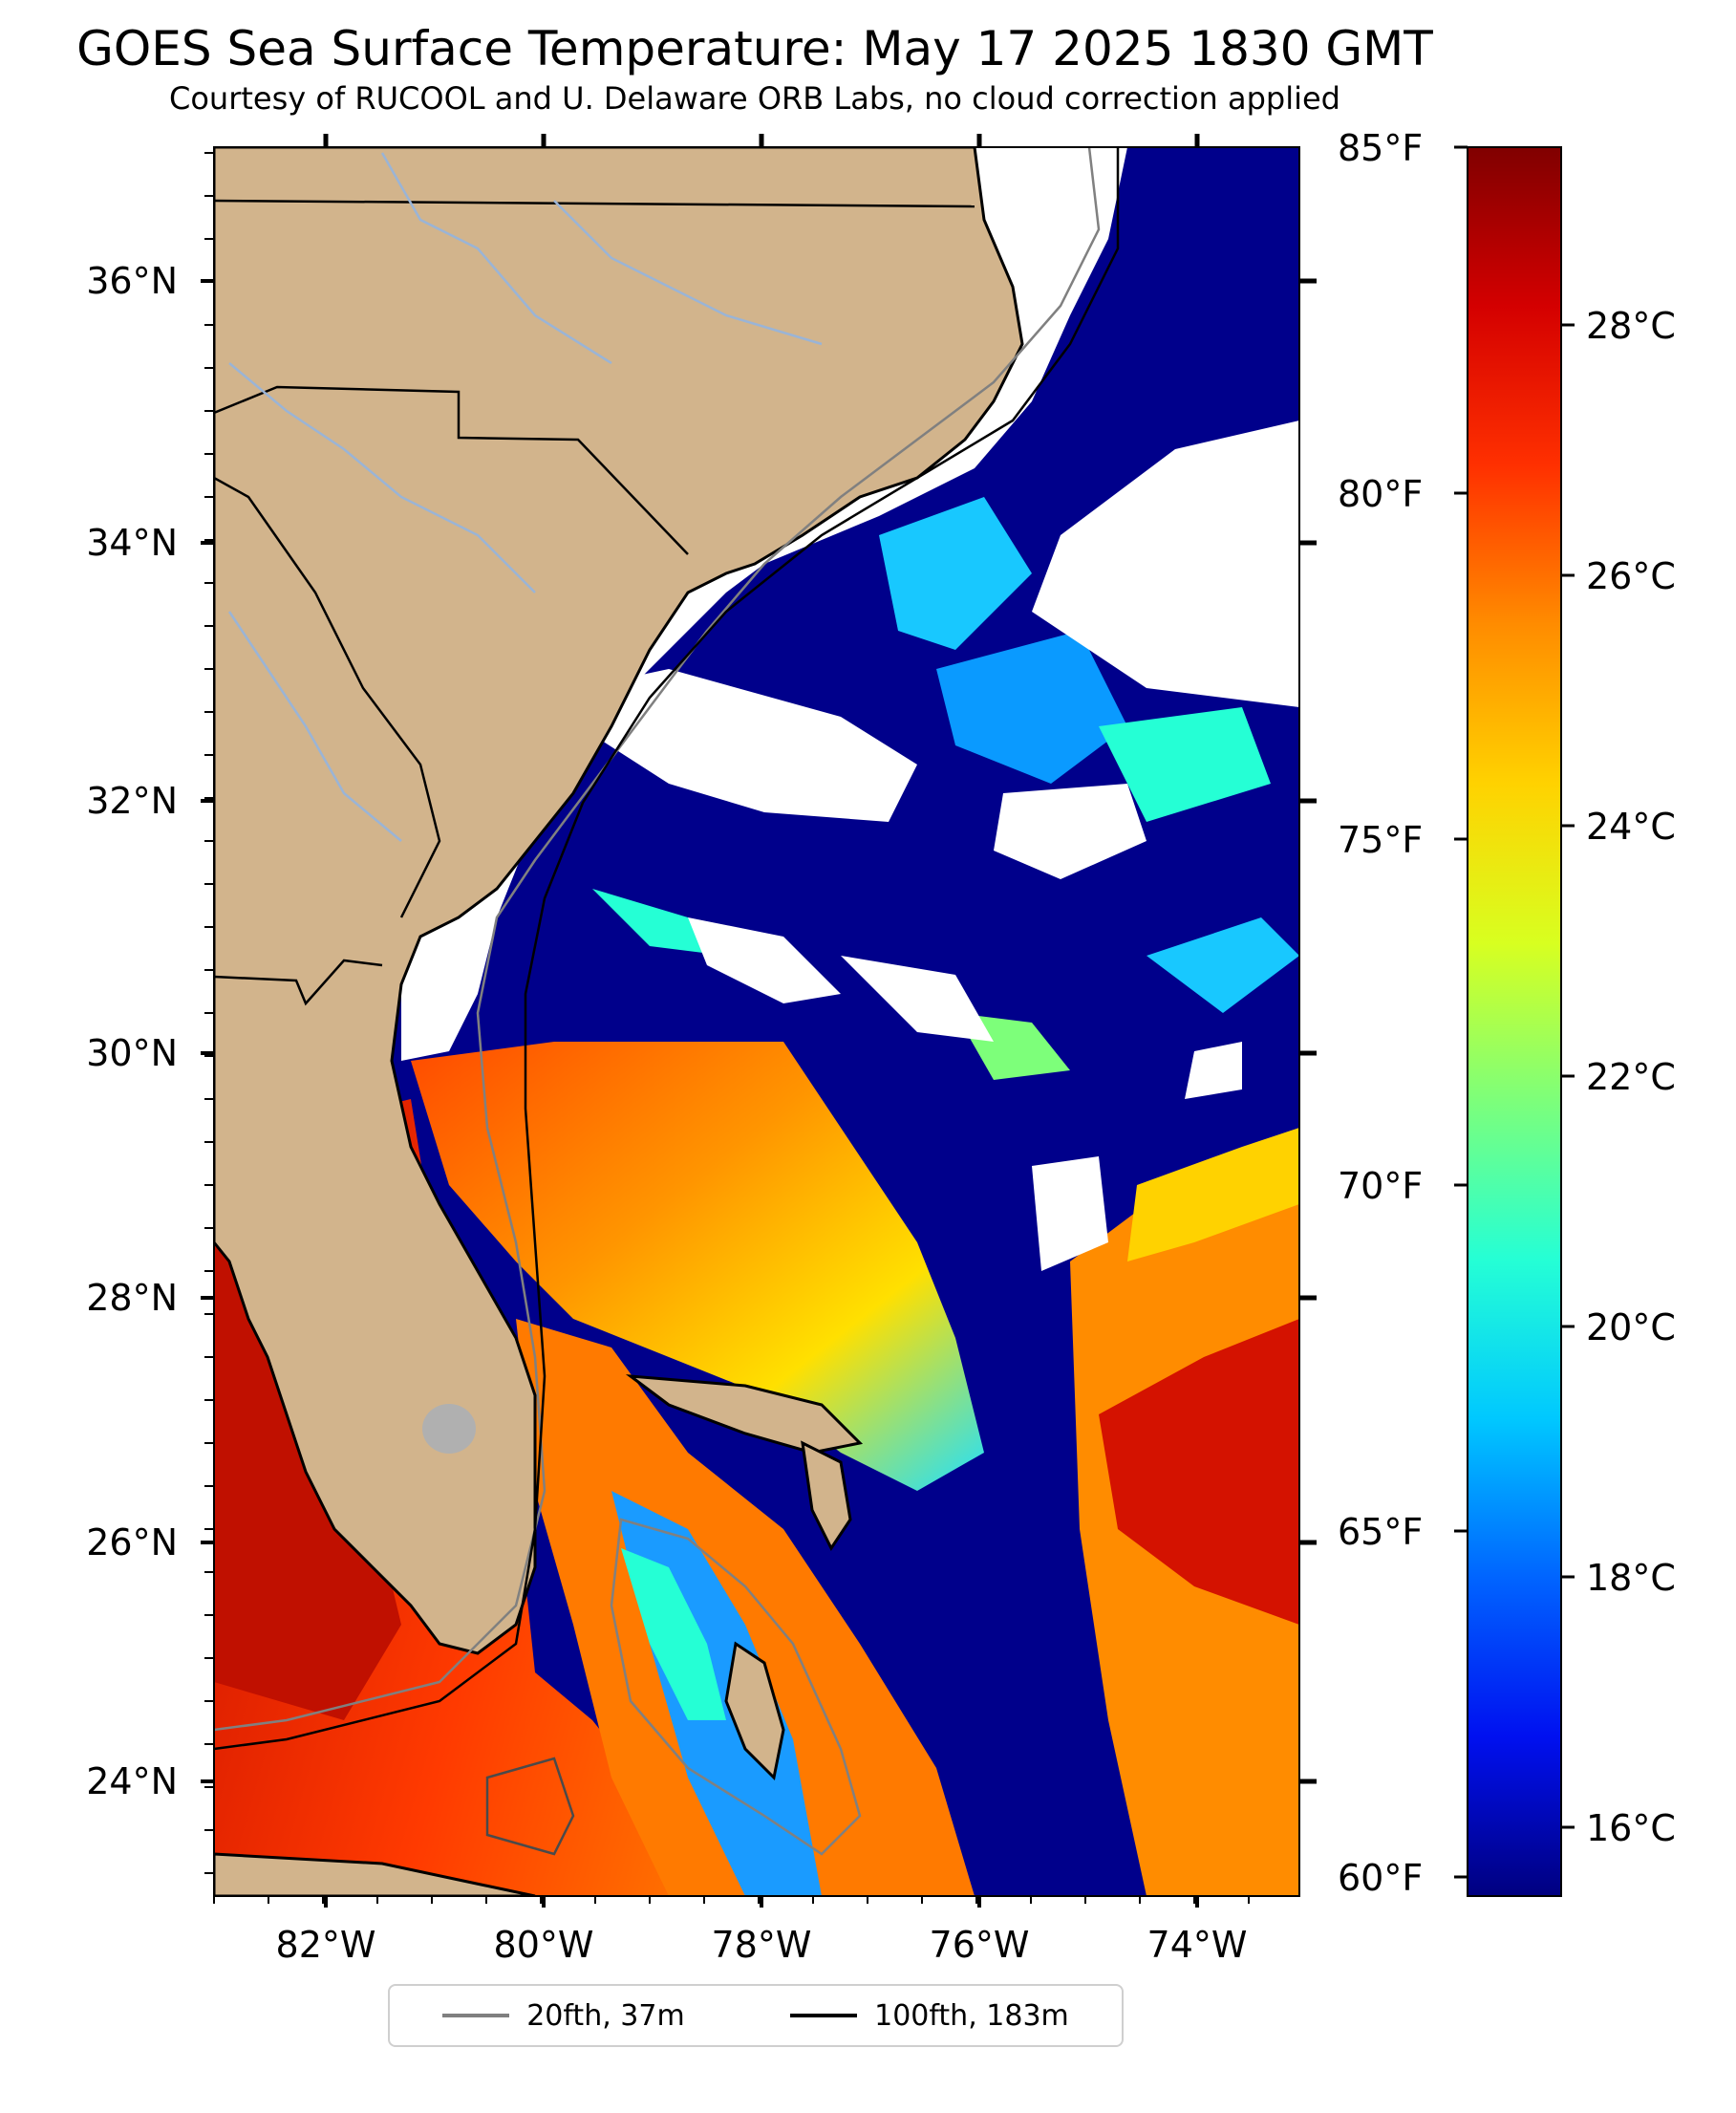 This screenshot has width=1736, height=2113. I want to click on land-grand-bahama, so click(744, 1414).